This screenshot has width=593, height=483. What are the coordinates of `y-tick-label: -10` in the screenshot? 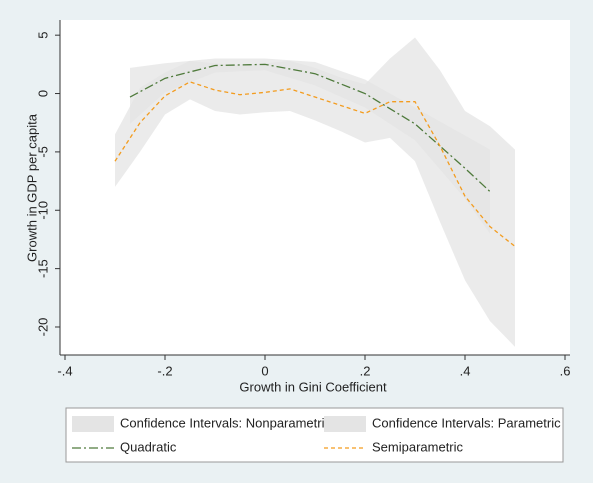 It's located at (42, 210).